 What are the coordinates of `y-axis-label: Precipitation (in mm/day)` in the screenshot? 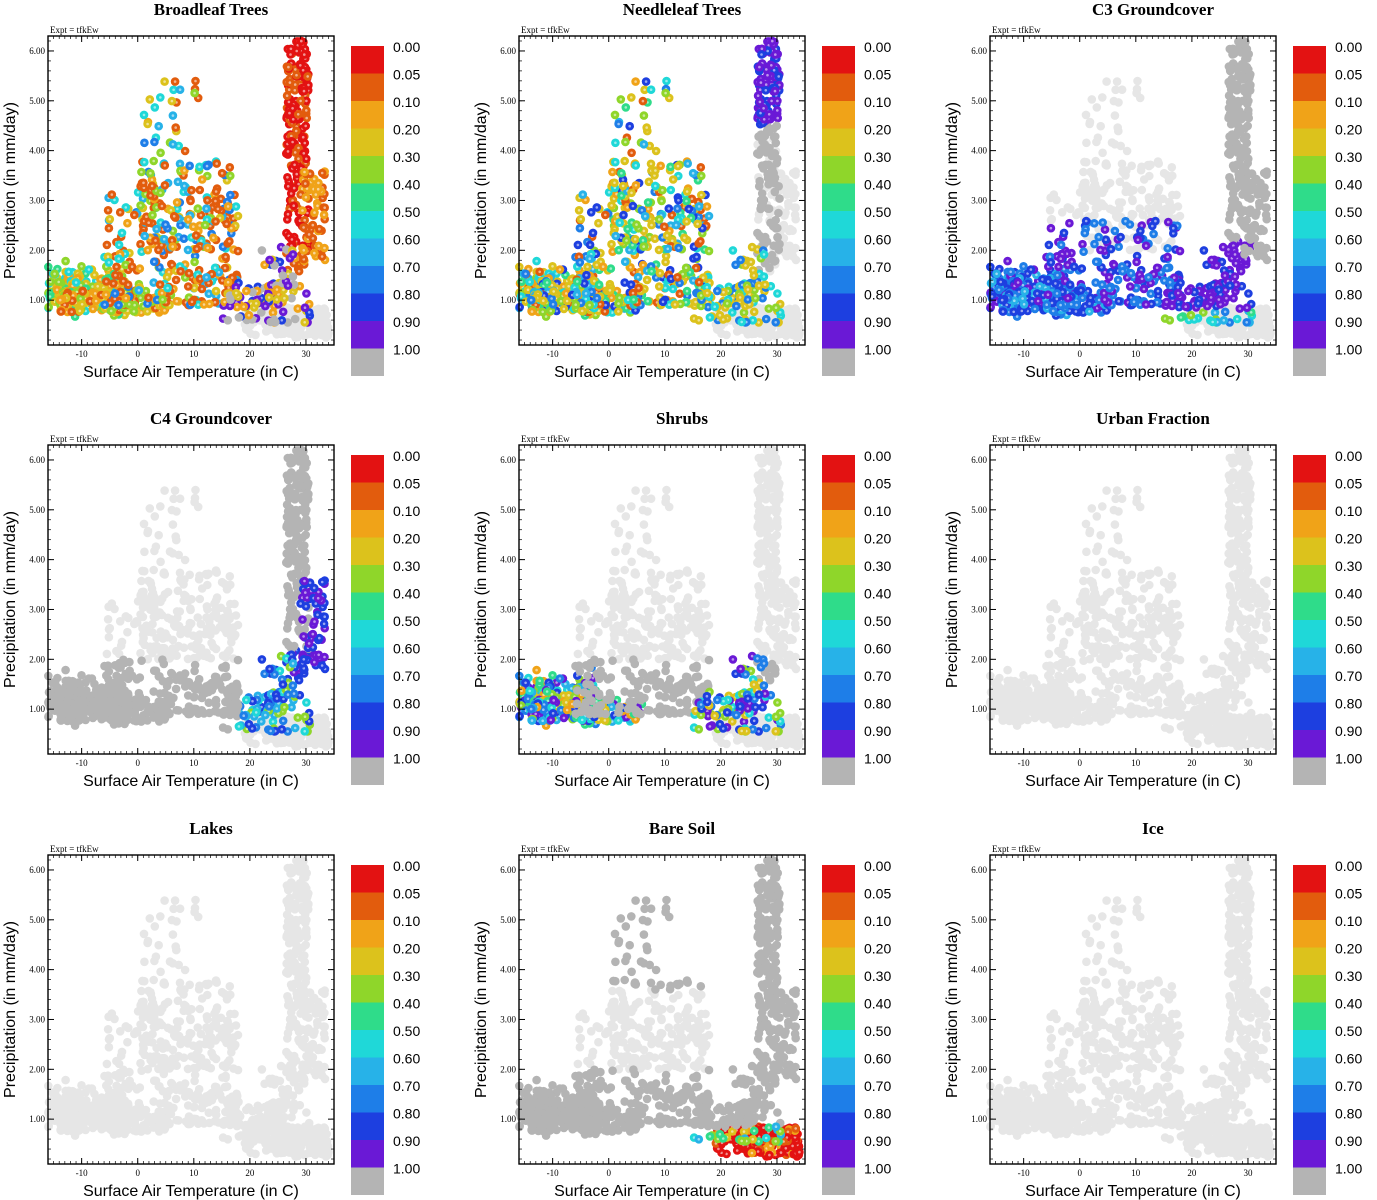 It's located at (10, 190).